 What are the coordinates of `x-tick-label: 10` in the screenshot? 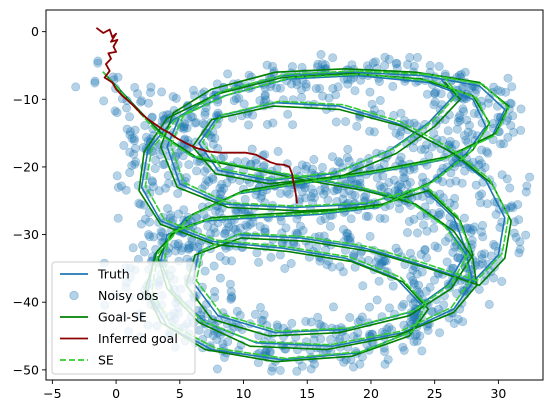 It's located at (244, 393).